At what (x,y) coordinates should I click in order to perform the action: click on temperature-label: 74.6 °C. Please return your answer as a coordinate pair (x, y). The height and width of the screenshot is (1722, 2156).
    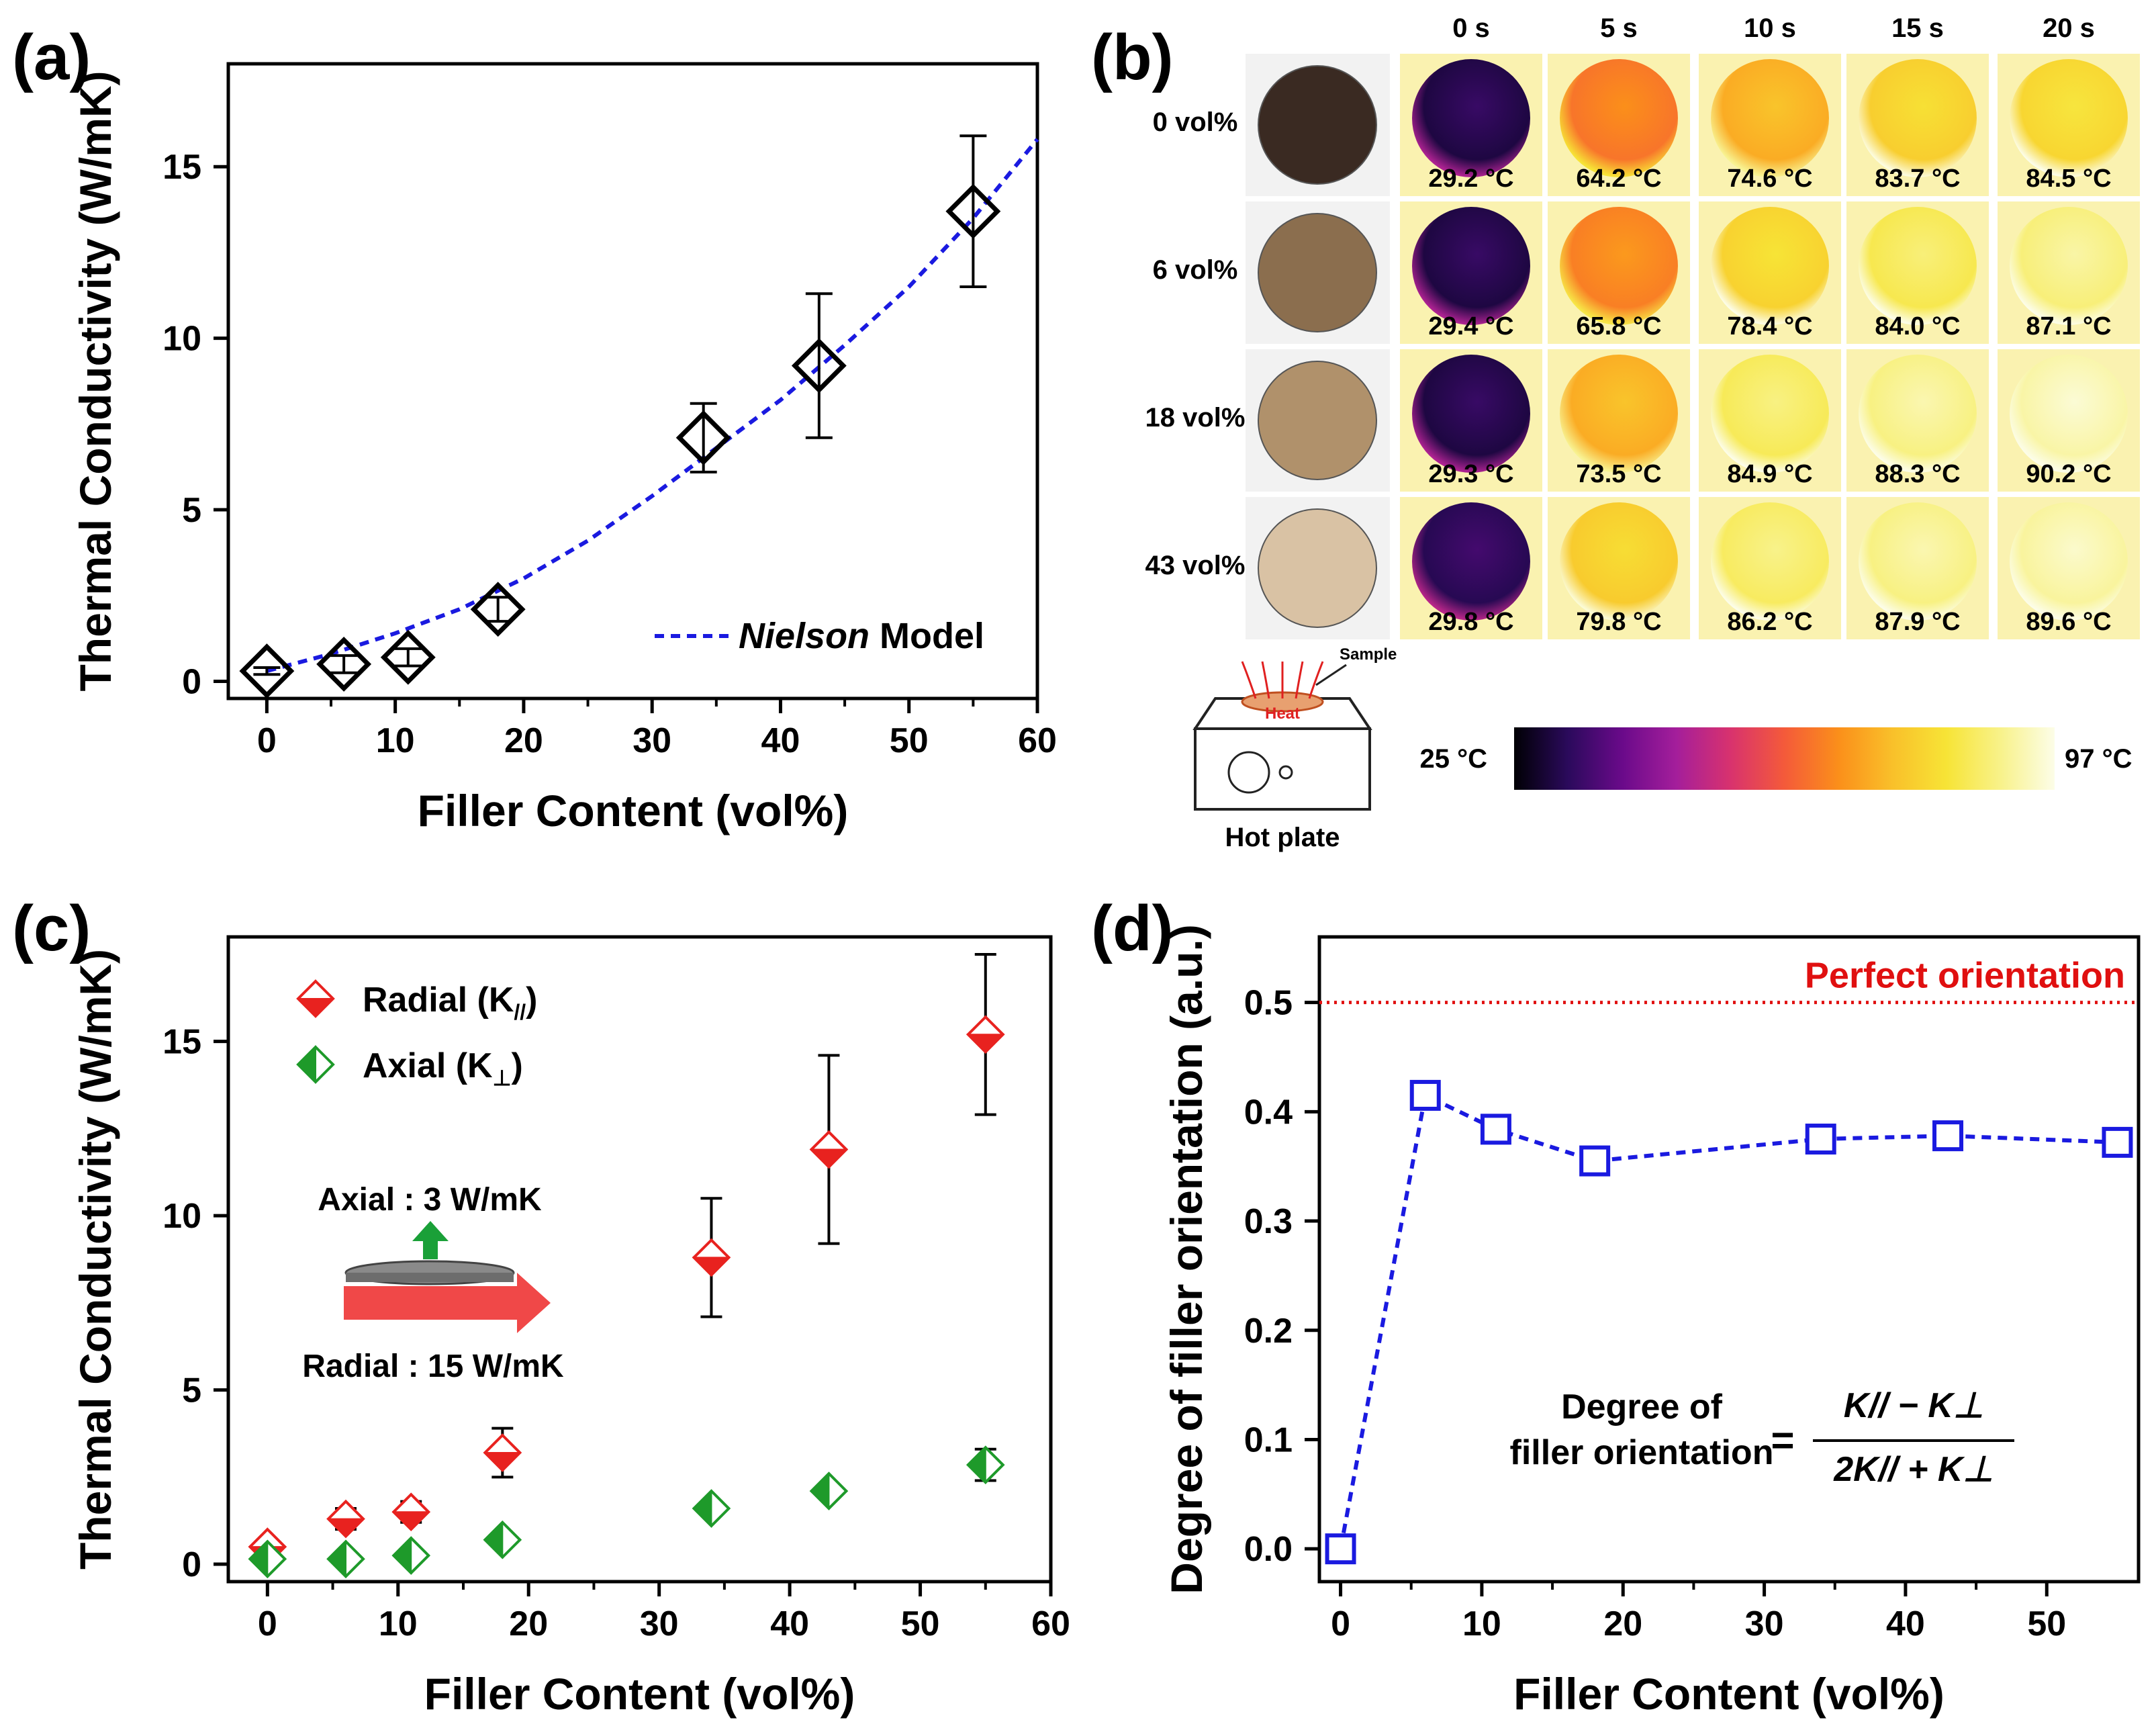
    Looking at the image, I should click on (1769, 179).